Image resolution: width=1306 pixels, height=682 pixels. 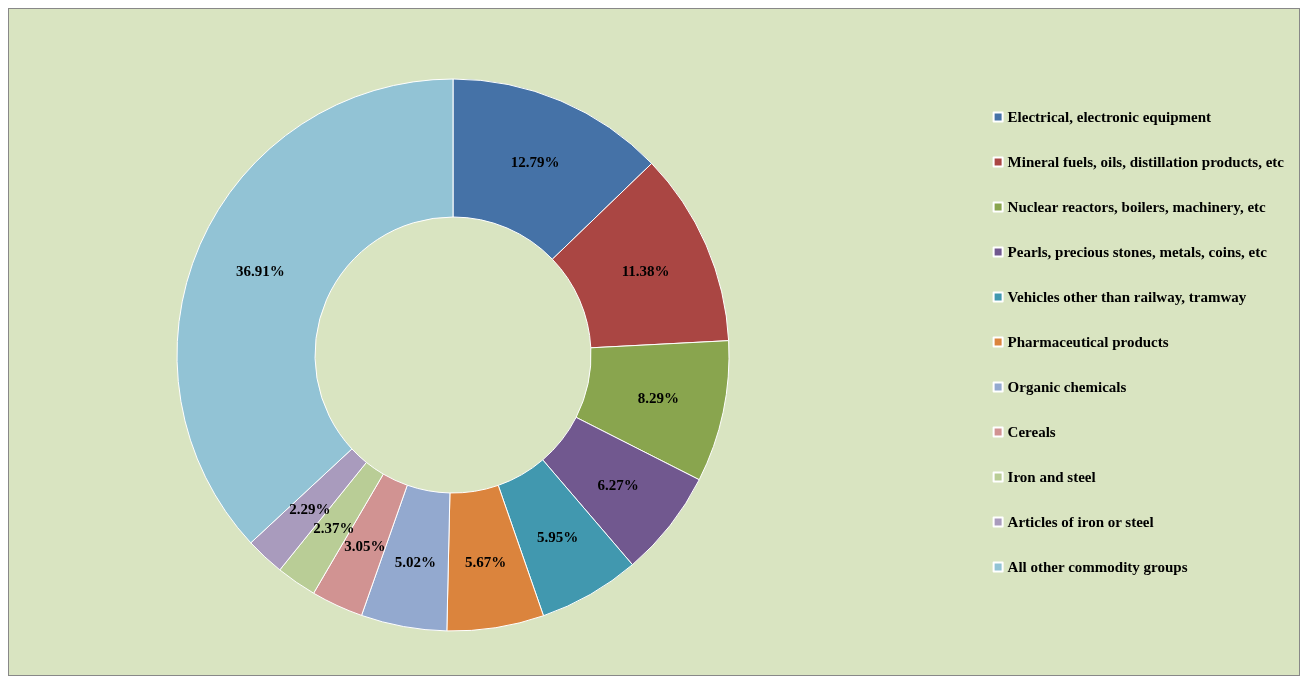 I want to click on data-label: 6.27%, so click(x=618, y=484).